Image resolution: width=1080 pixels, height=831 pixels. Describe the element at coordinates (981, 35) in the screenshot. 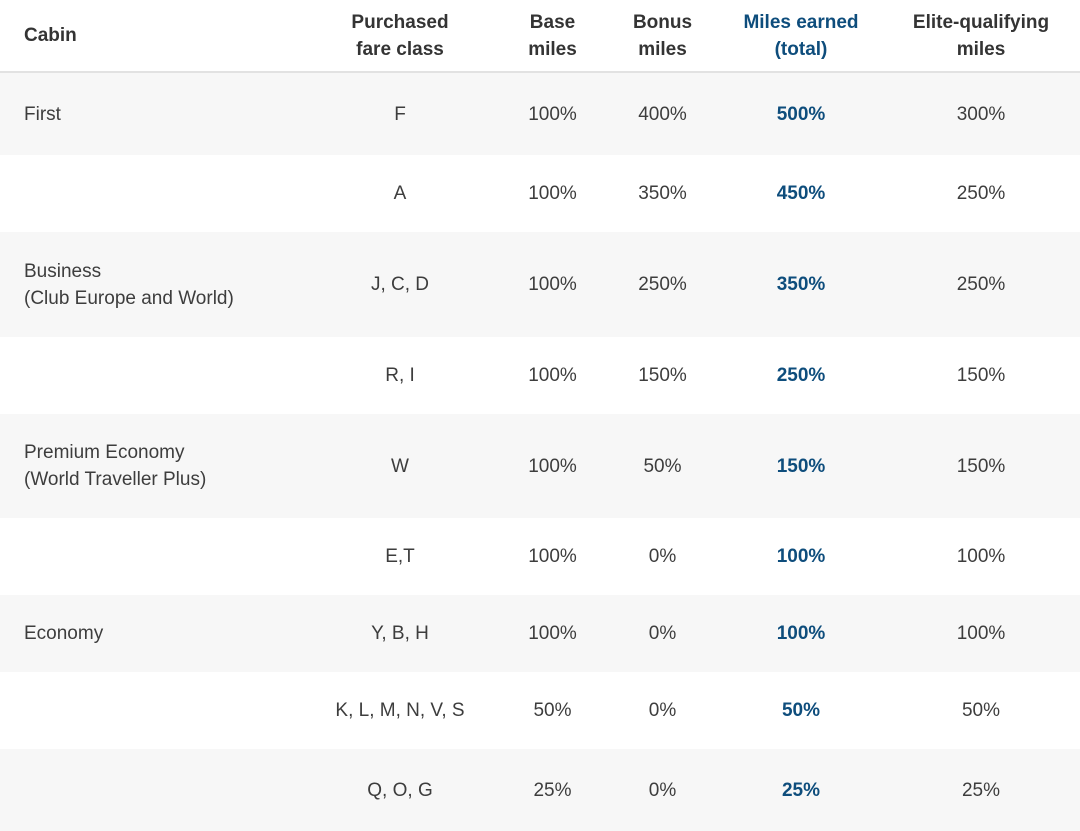

I see `column-header-elite-qualifying: Elite-qualifying miles` at that location.